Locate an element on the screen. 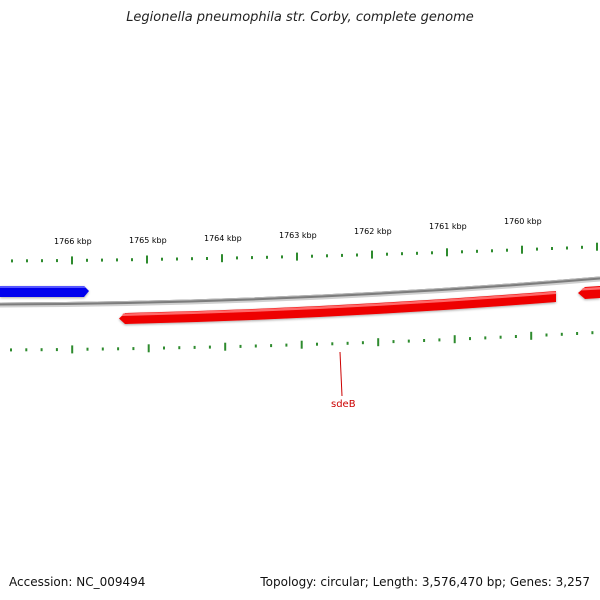  scale-label-1762: 1762 kbp is located at coordinates (373, 231).